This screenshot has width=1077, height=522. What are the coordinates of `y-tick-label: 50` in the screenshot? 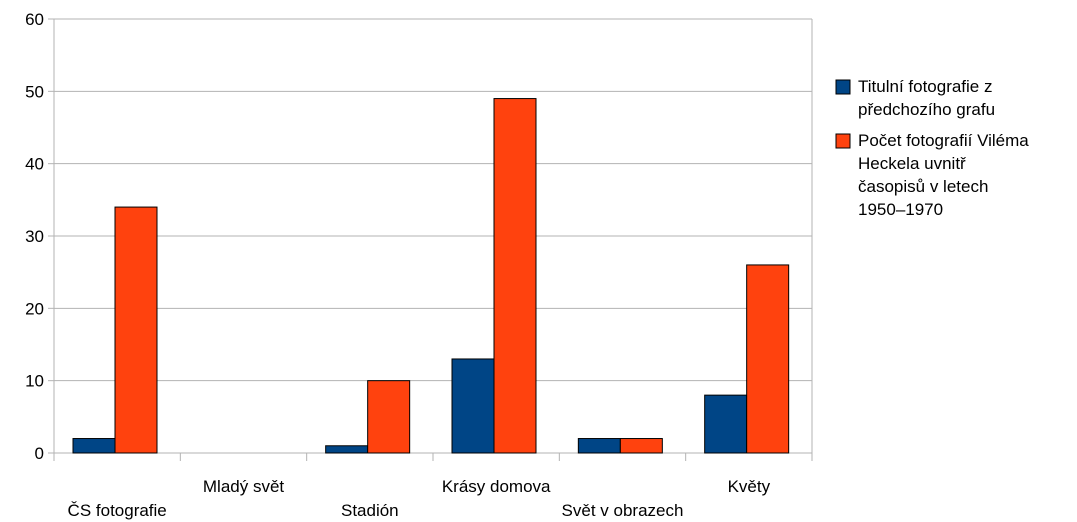 It's located at (34, 91).